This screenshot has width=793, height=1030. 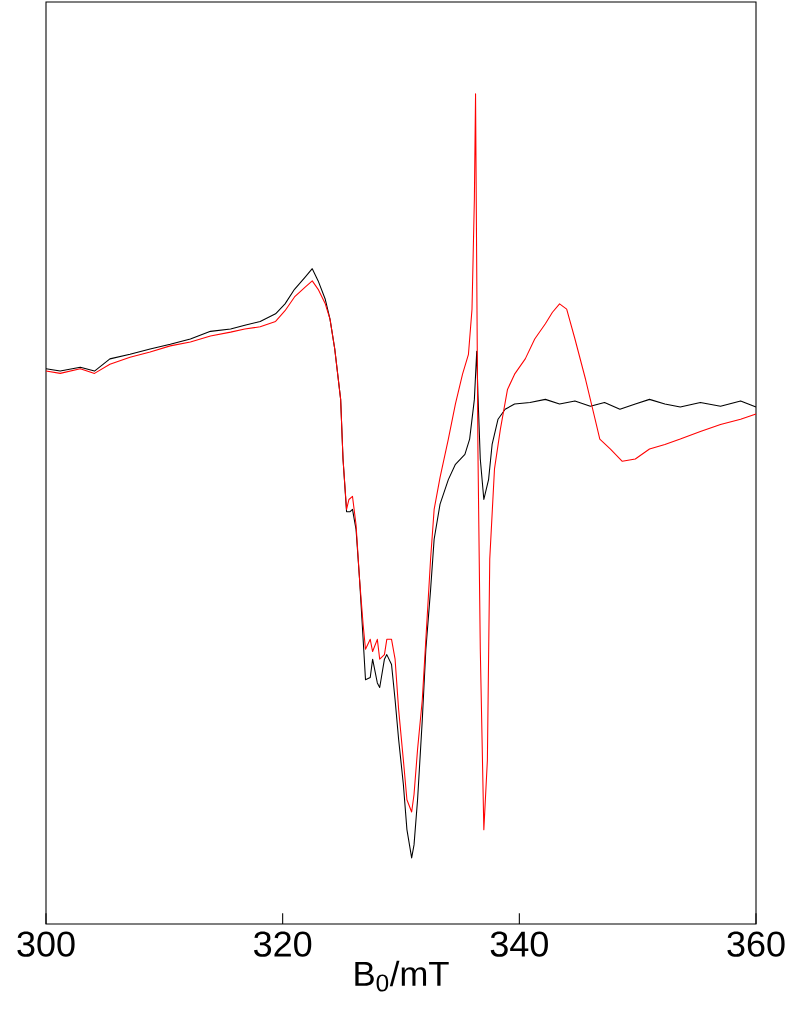 What do you see at coordinates (283, 944) in the screenshot?
I see `x-tick-label: 320` at bounding box center [283, 944].